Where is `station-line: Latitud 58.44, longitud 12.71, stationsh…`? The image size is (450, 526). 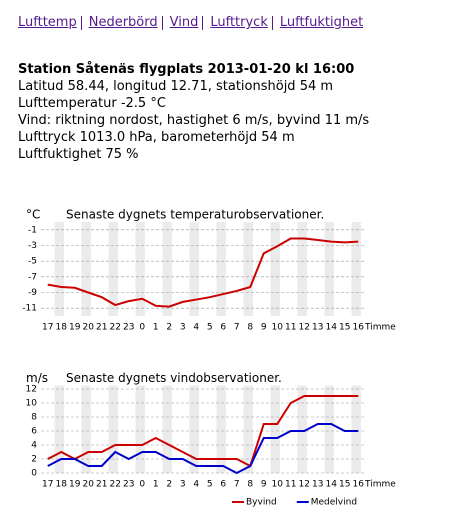 station-line: Latitud 58.44, longitud 12.71, stationsh… is located at coordinates (176, 86).